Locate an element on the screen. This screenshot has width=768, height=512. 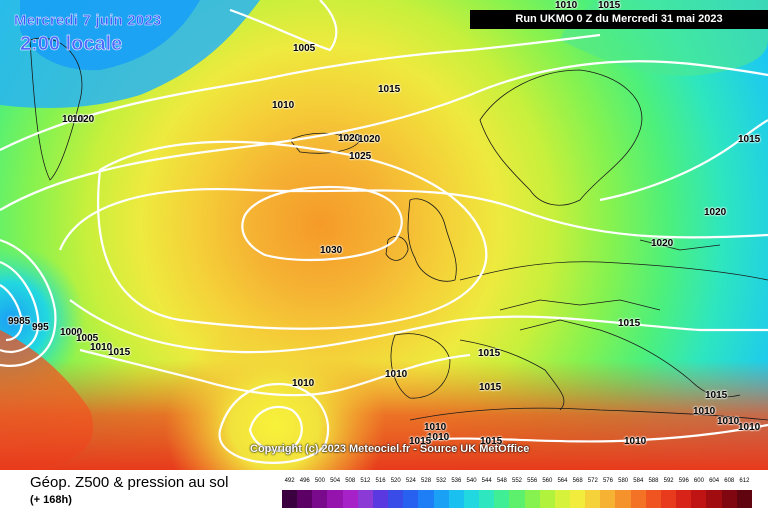
isobar-label: 9985 is located at coordinates (19, 321).